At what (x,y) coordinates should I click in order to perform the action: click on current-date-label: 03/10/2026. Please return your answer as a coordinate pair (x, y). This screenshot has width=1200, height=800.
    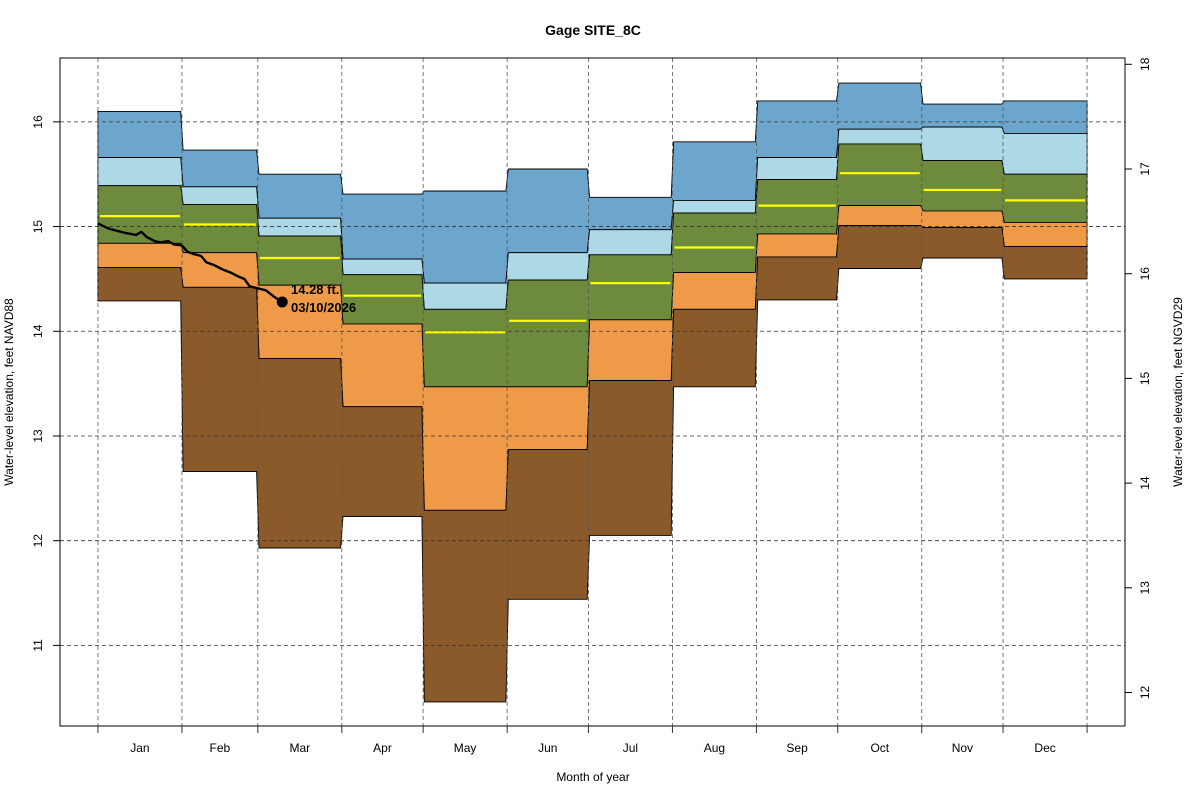
    Looking at the image, I should click on (323, 307).